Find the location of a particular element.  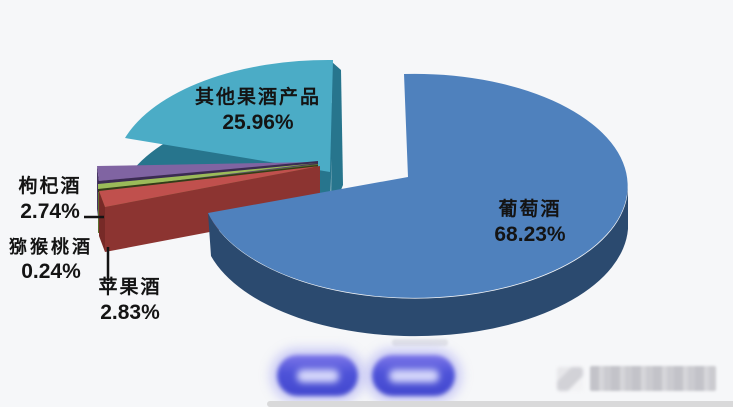

pie-slice-apple-top is located at coordinates (209, 186).